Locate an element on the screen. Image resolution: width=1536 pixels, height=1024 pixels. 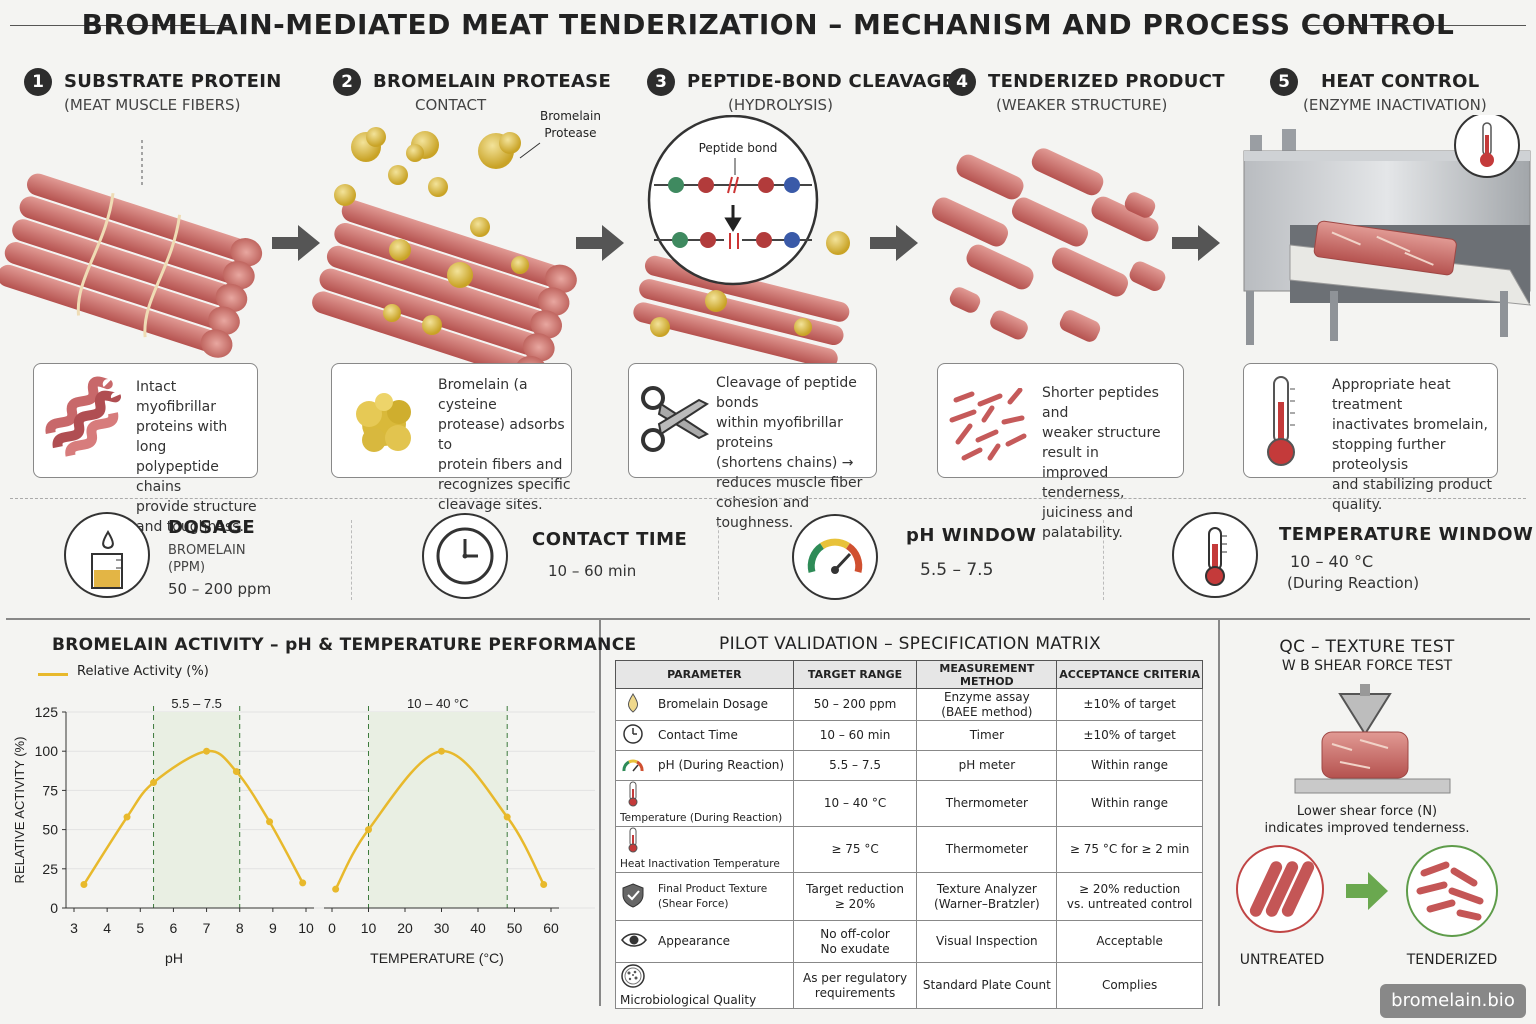
method-value: Timer is located at coordinates (987, 735).